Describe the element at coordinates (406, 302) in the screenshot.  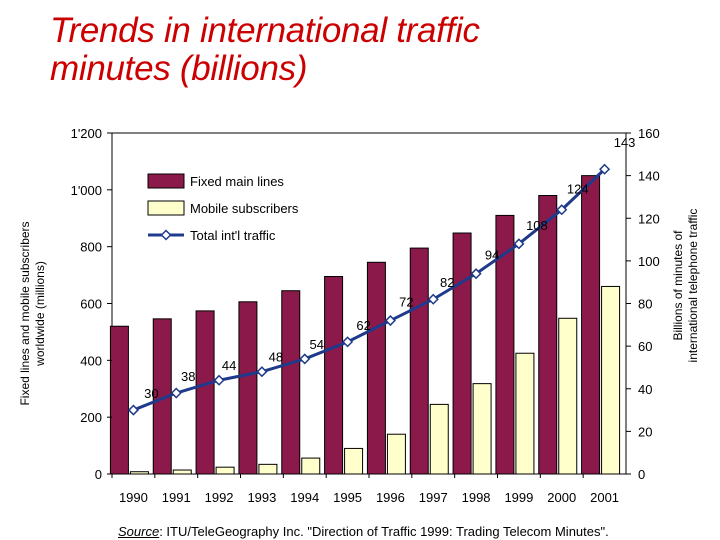
I see `traffic-data-label: 72` at that location.